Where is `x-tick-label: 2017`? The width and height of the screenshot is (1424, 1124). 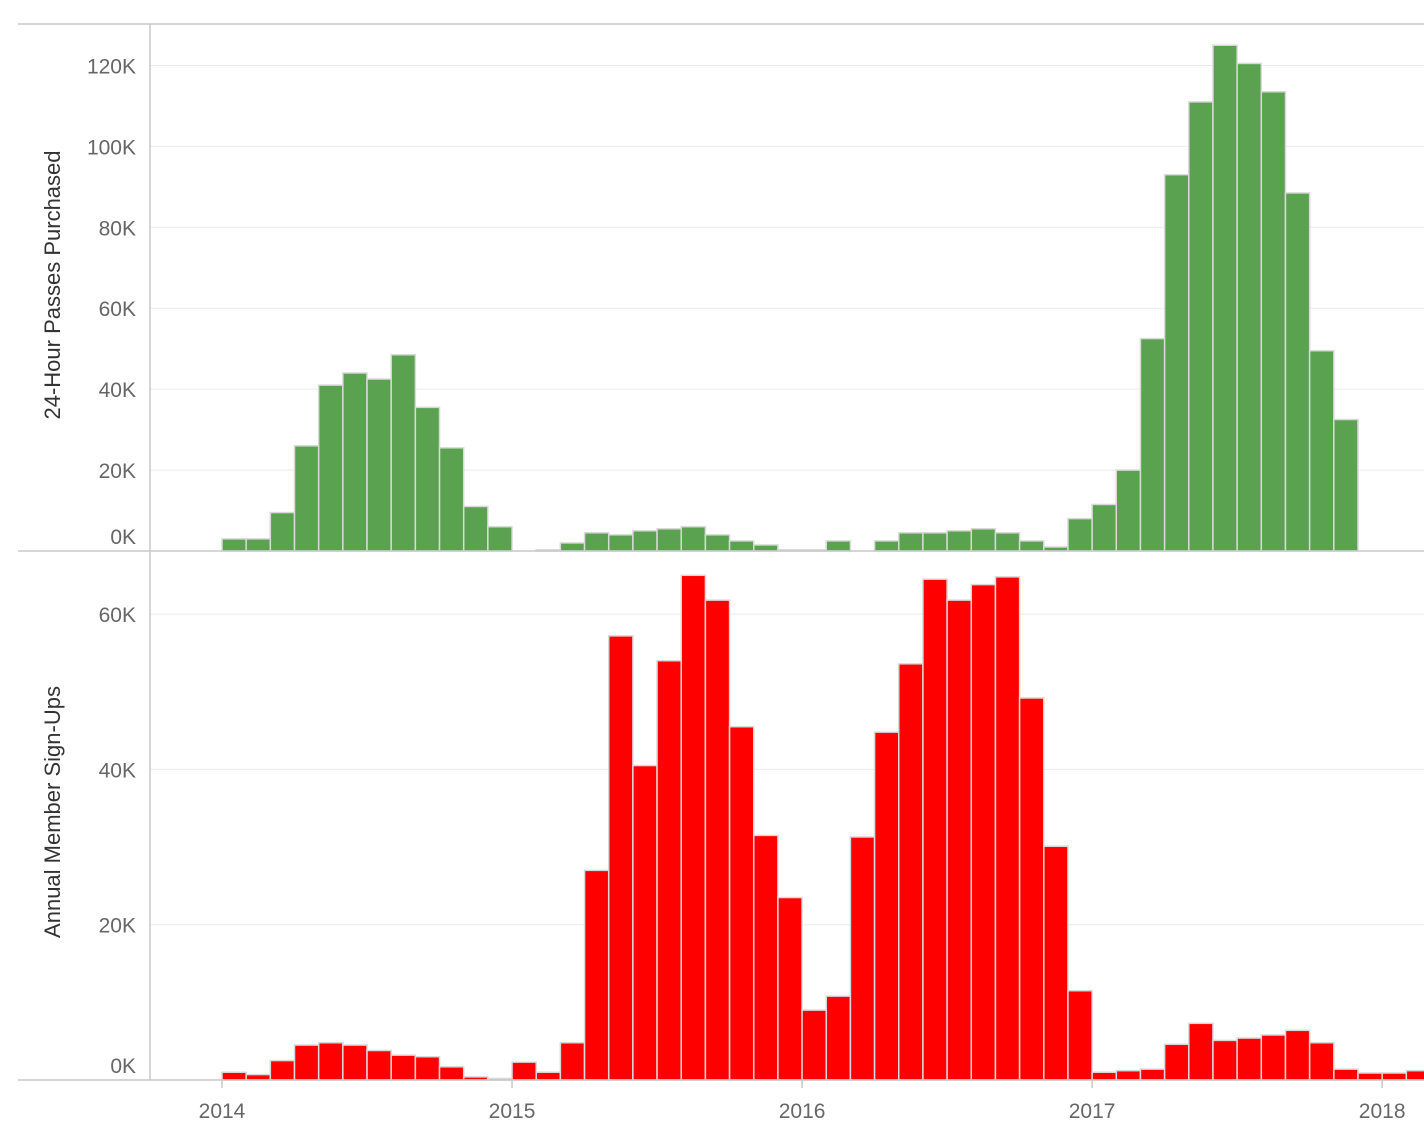 x-tick-label: 2017 is located at coordinates (1092, 1111).